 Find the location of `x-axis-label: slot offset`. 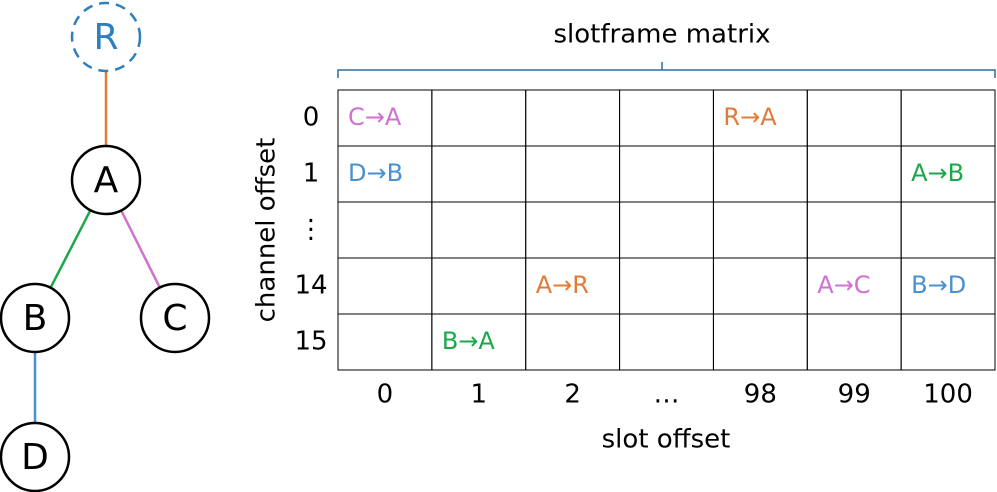

x-axis-label: slot offset is located at coordinates (666, 440).